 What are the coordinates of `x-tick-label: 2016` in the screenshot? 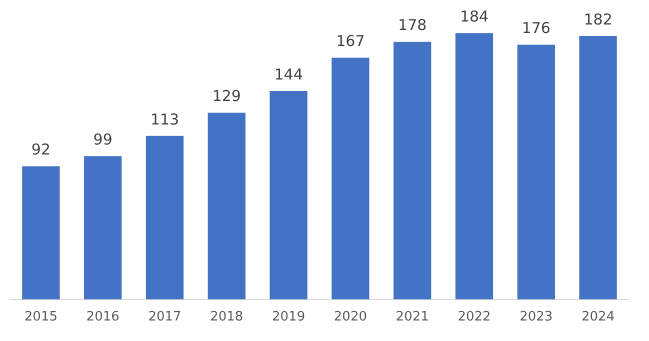 It's located at (103, 317).